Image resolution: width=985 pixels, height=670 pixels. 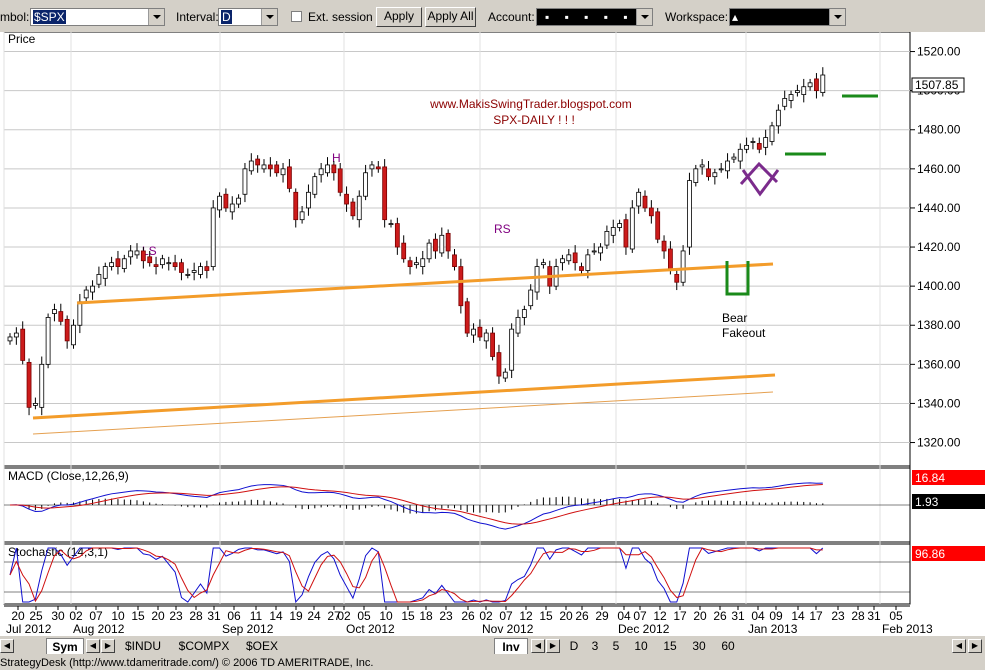 What do you see at coordinates (937, 85) in the screenshot?
I see `last-price: 1507.85` at bounding box center [937, 85].